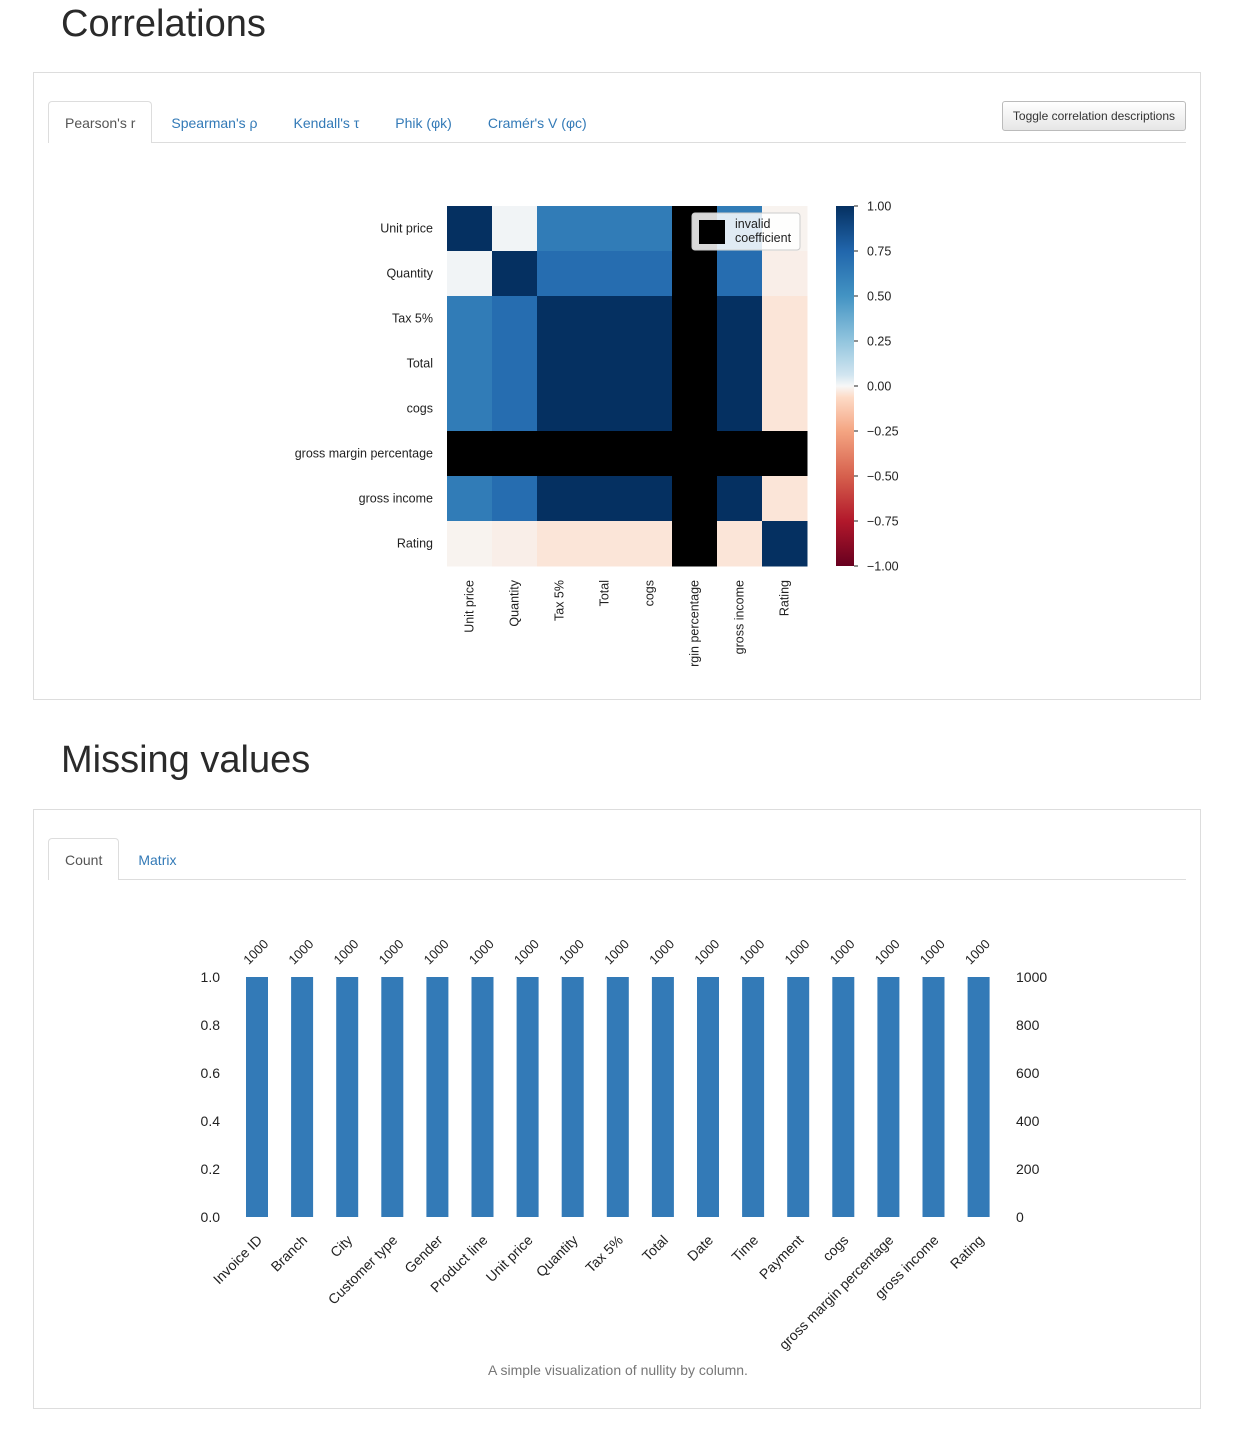 This screenshot has height=1433, width=1244. What do you see at coordinates (163, 24) in the screenshot?
I see `correlations-title: Correlations` at bounding box center [163, 24].